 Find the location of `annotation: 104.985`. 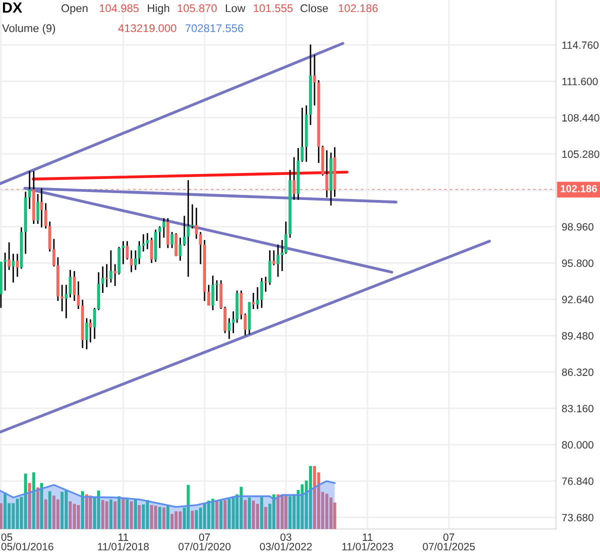

annotation: 104.985 is located at coordinates (119, 8).